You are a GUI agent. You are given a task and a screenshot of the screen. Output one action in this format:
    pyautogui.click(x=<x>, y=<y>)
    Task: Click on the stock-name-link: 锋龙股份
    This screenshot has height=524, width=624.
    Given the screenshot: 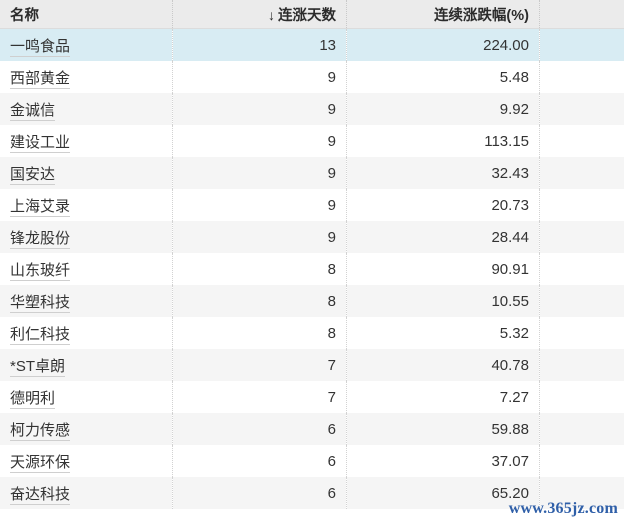 What is the action you would take?
    pyautogui.click(x=40, y=239)
    